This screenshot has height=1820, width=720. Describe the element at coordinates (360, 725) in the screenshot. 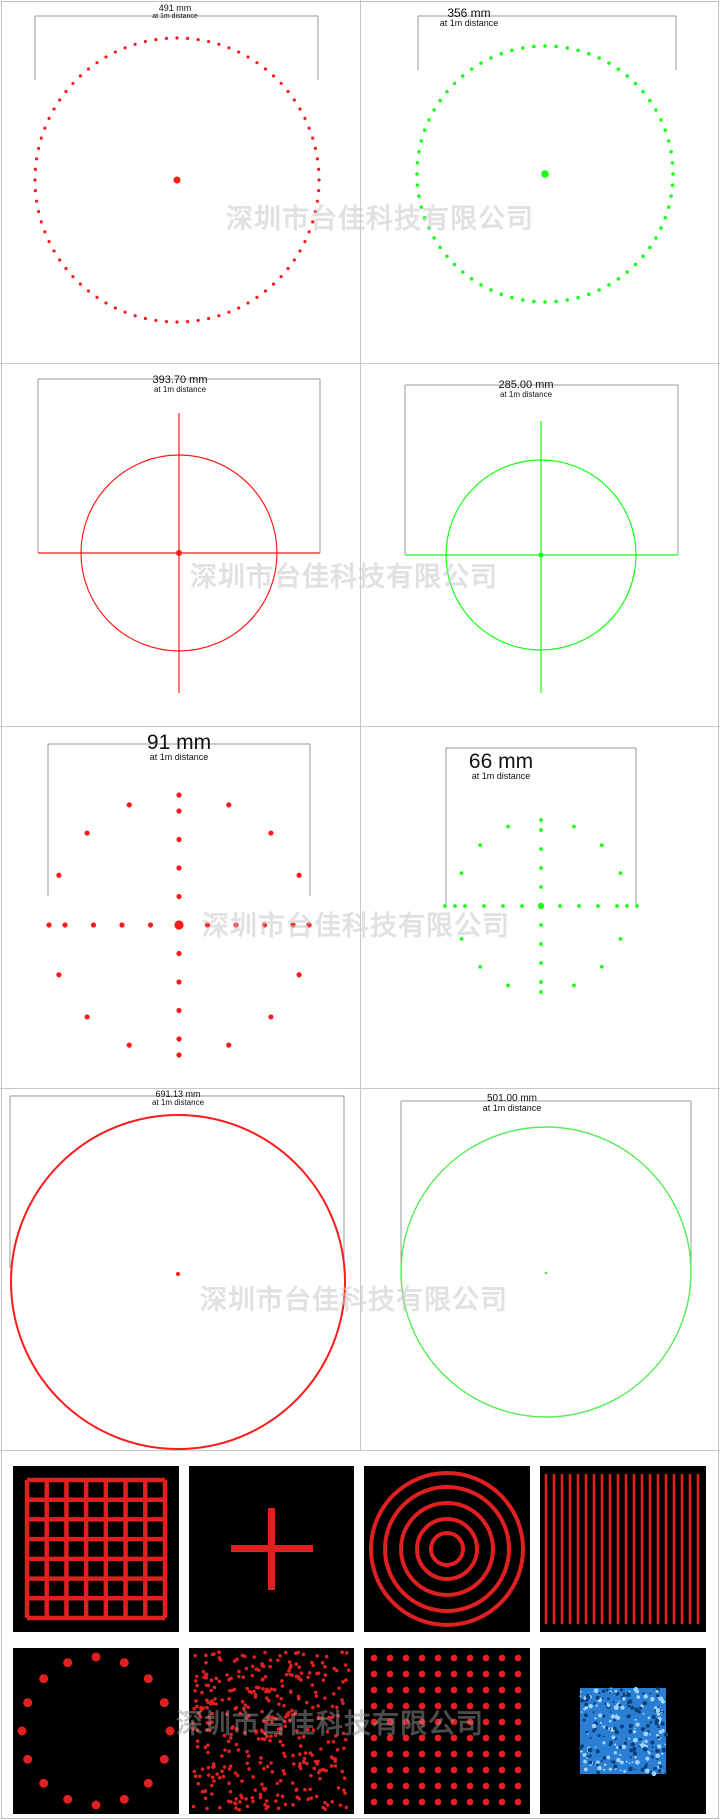

I see `column-divider` at that location.